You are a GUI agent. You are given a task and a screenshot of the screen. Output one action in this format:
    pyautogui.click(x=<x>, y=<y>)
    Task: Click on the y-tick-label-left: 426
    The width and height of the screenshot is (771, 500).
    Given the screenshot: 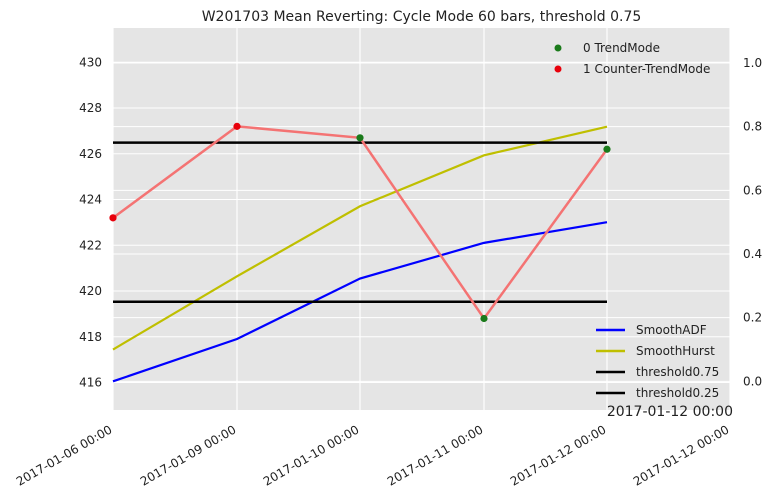 What is the action you would take?
    pyautogui.click(x=90, y=154)
    